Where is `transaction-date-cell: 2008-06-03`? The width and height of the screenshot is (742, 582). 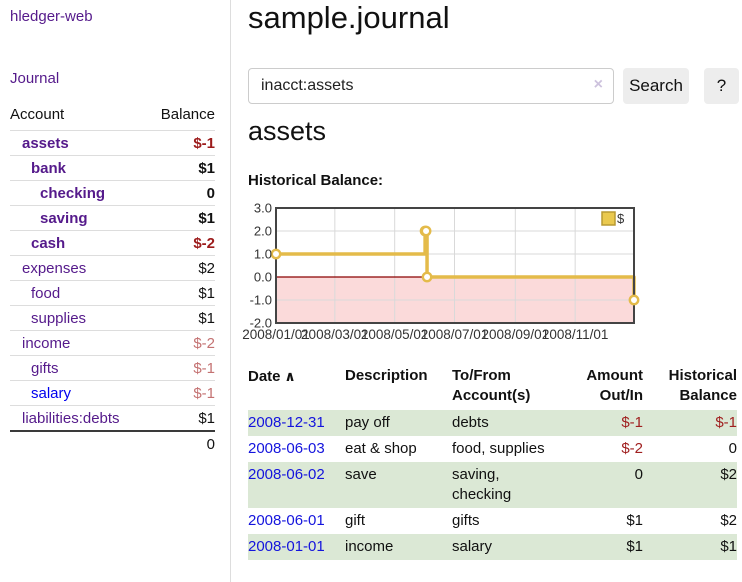
transaction-date-cell: 2008-06-03 is located at coordinates (296, 449).